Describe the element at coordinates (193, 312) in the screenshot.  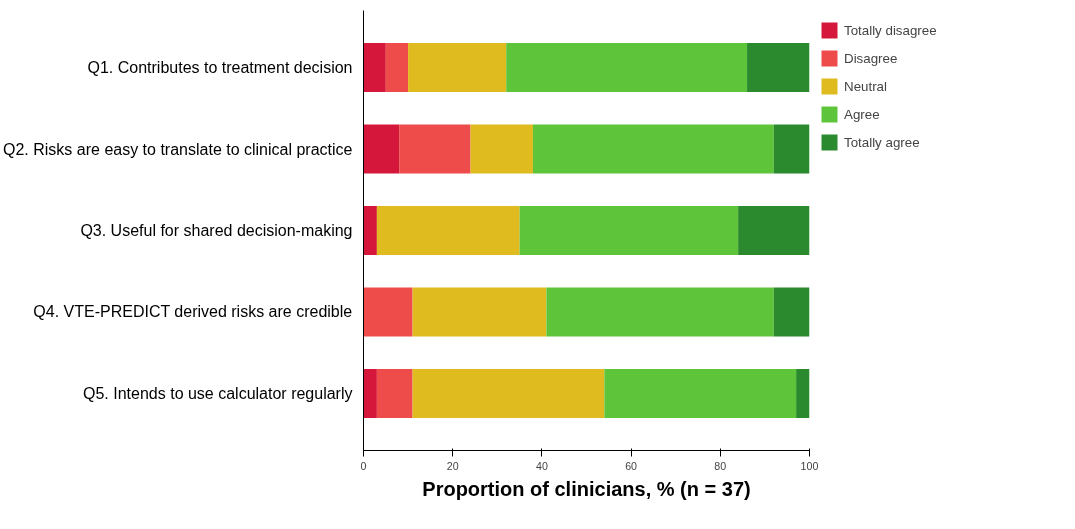
I see `y-tick-label: Q4. VTE-PREDICT derived risks are credible` at that location.